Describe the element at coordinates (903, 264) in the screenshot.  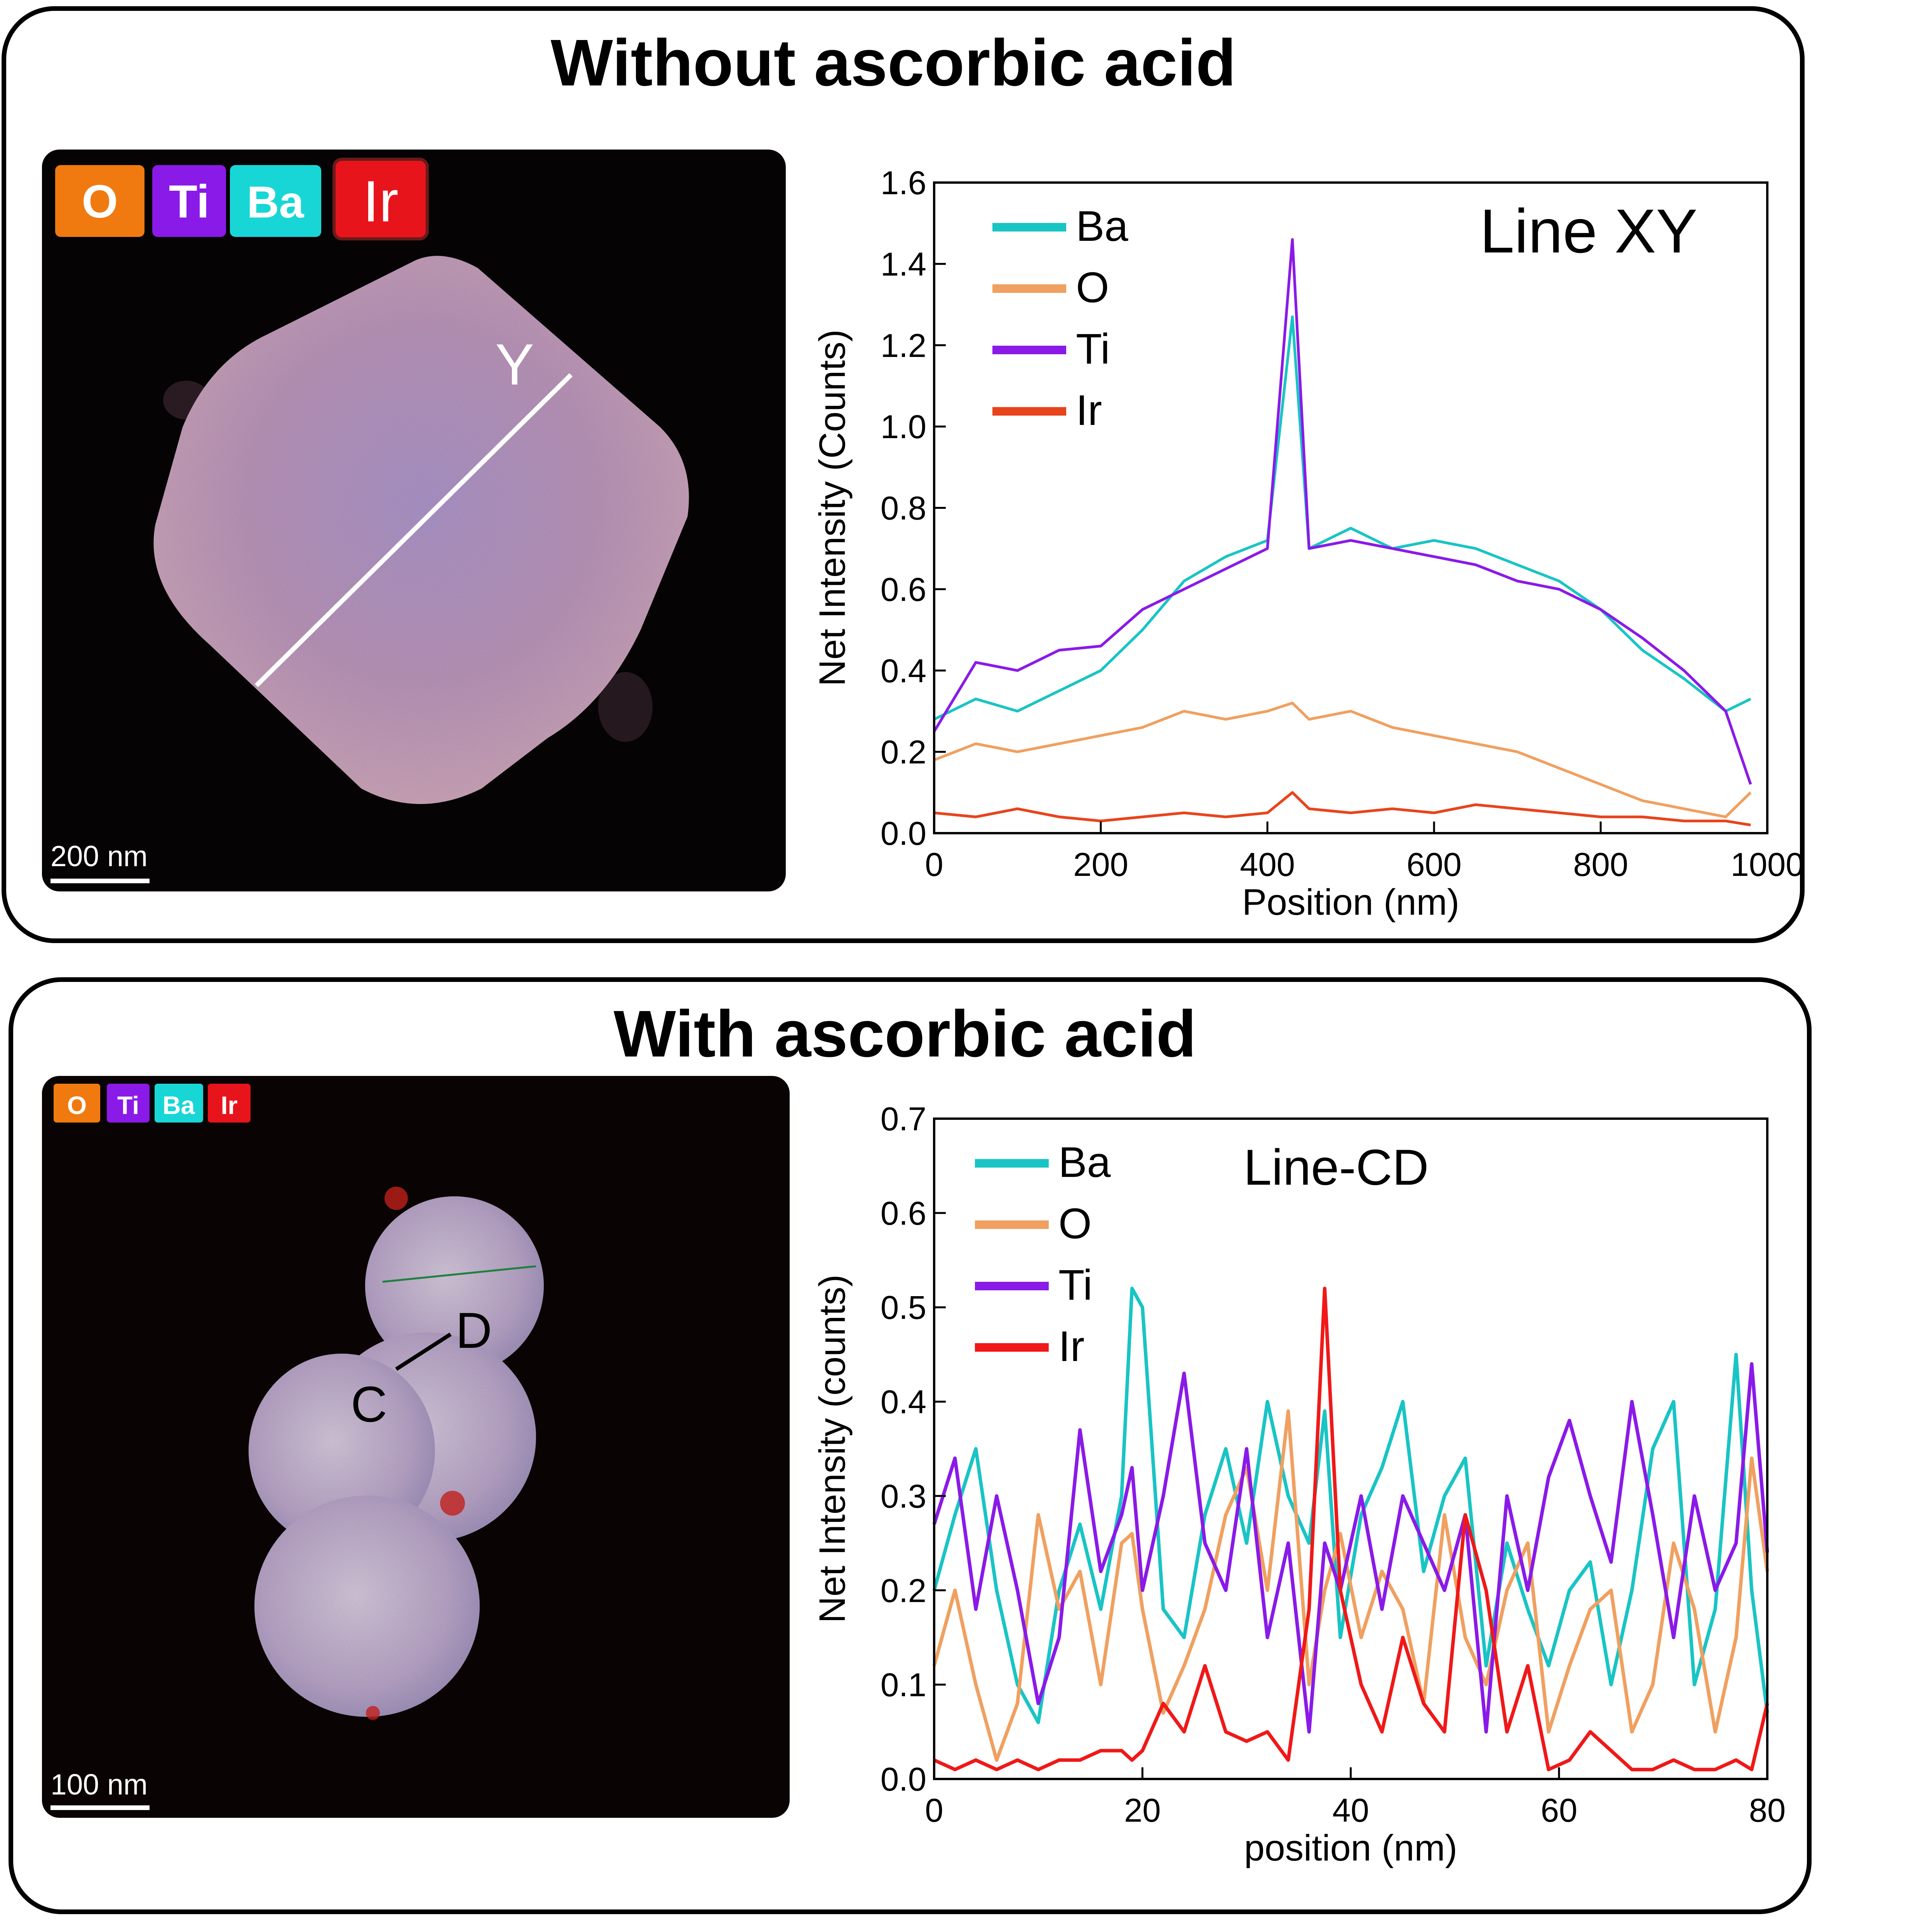
I see `y-tick-label: 1.4` at that location.